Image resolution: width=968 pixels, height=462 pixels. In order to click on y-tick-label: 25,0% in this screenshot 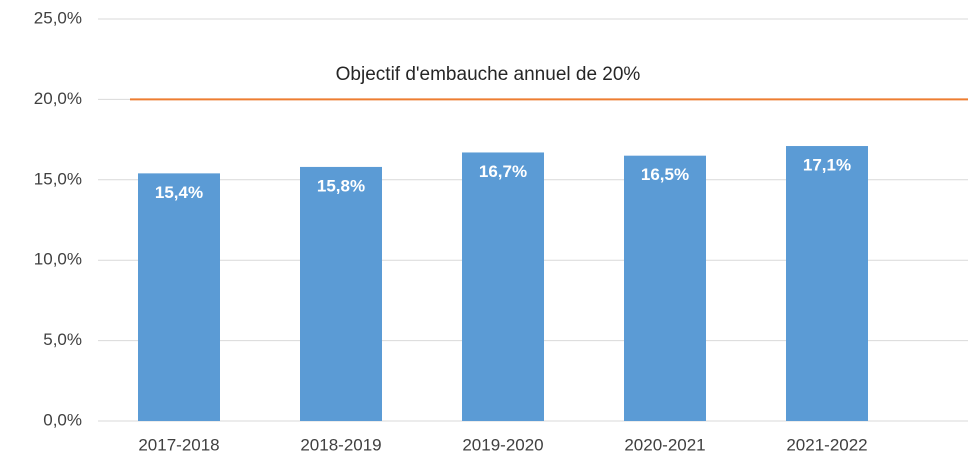, I will do `click(58, 17)`.